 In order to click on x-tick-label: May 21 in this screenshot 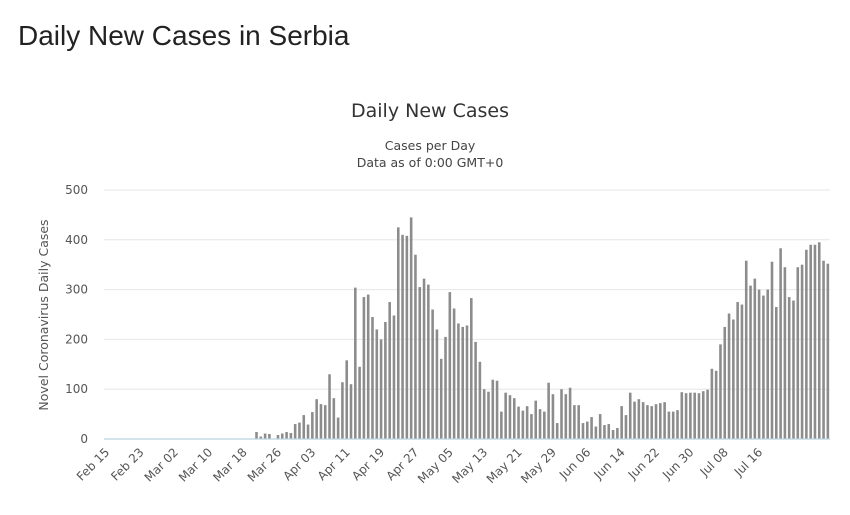, I will do `click(504, 465)`.